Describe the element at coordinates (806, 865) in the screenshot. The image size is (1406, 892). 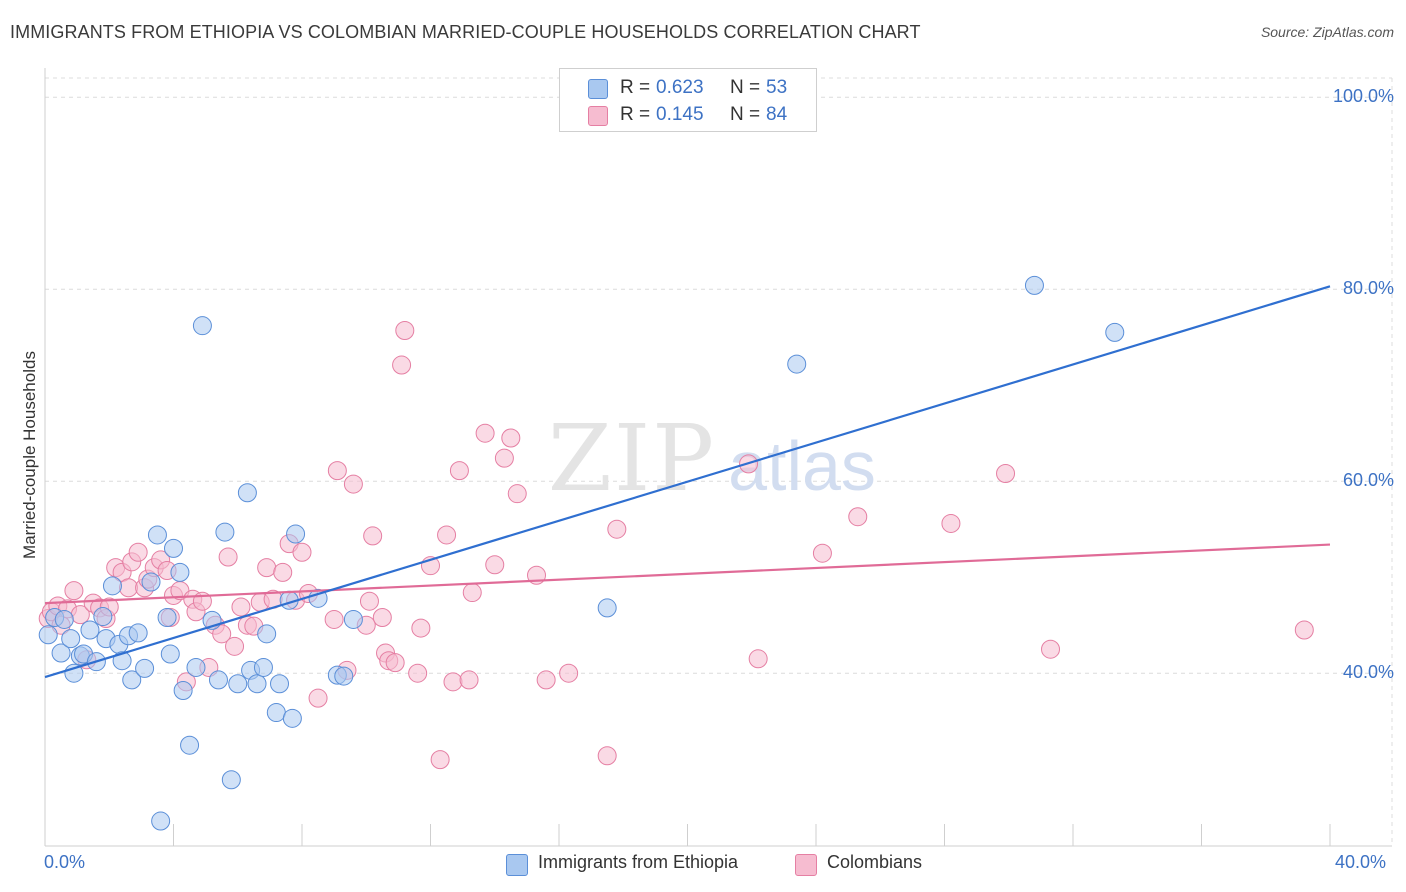
I see `bottom-legend-swatch-pink` at that location.